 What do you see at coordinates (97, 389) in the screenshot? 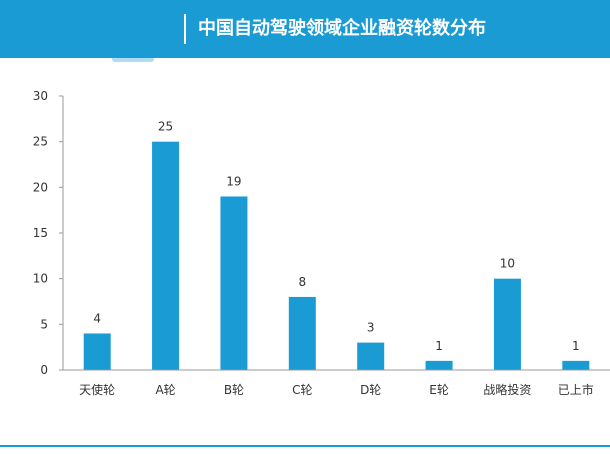
I see `x-tick-label: 天使轮` at bounding box center [97, 389].